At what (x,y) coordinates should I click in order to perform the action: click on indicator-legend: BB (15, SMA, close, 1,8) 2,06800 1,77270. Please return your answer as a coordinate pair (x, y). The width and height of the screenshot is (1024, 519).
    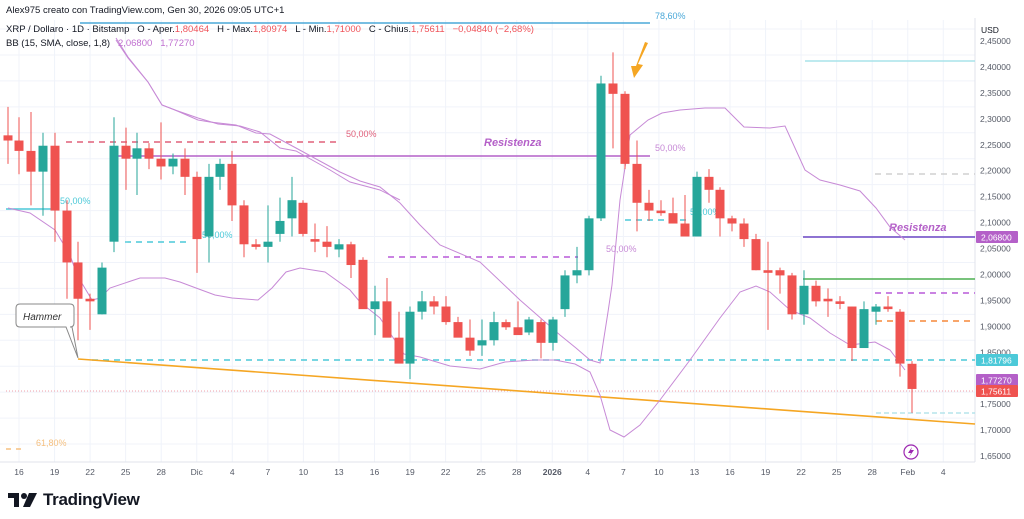
    Looking at the image, I should click on (100, 43).